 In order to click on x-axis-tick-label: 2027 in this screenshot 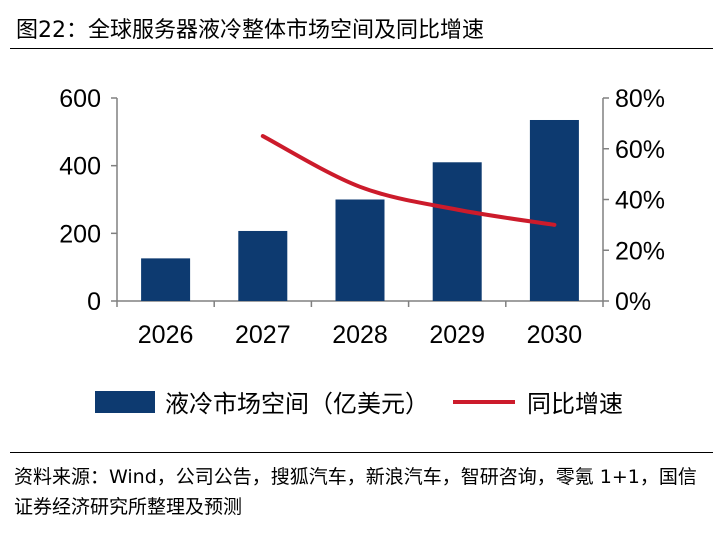, I will do `click(263, 335)`.